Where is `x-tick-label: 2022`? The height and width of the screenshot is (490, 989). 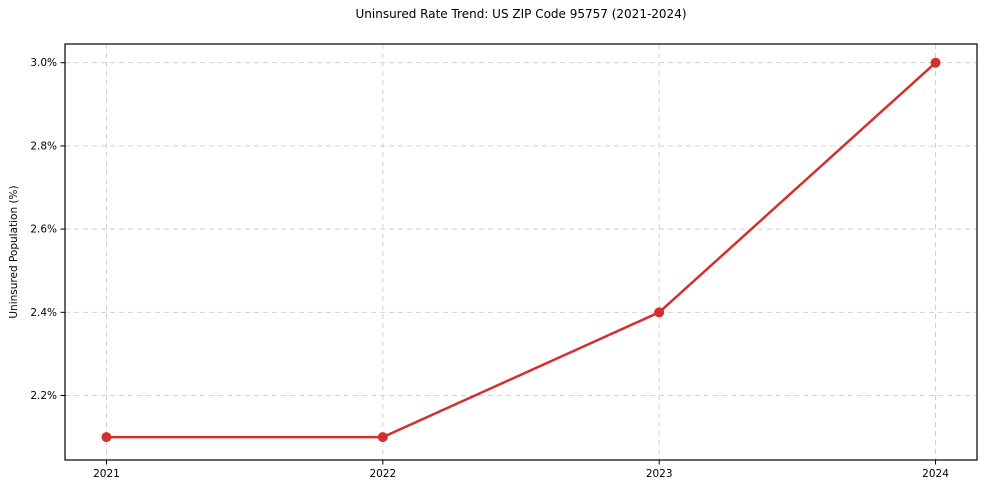
x-tick-label: 2022 is located at coordinates (382, 474).